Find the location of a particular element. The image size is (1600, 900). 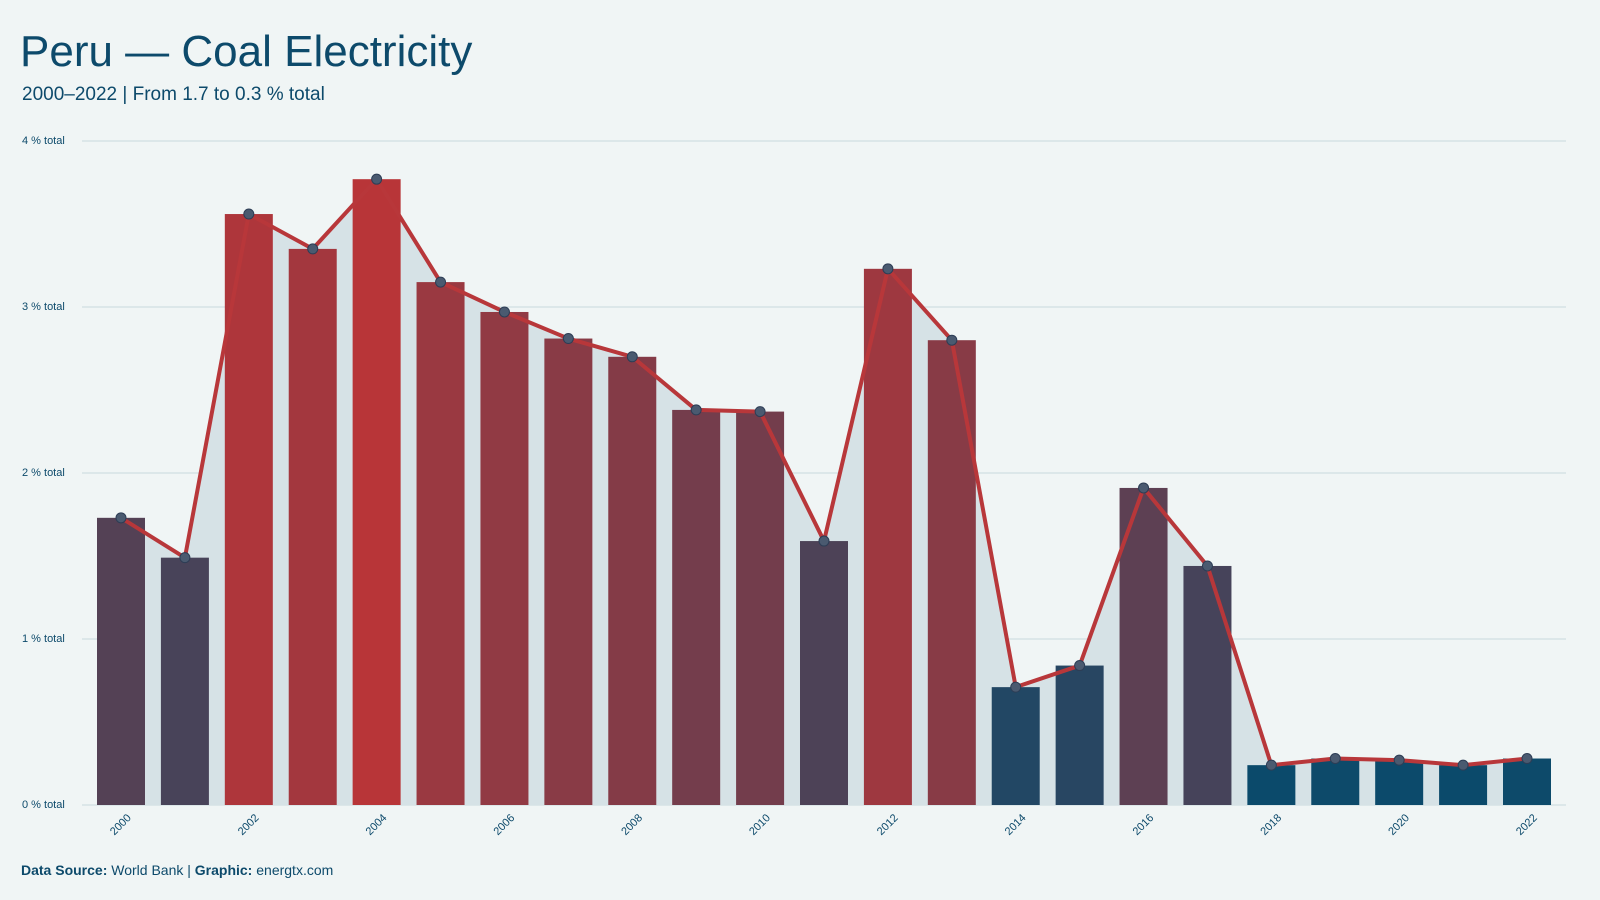

x-tick-label: 2014 is located at coordinates (1016, 825).